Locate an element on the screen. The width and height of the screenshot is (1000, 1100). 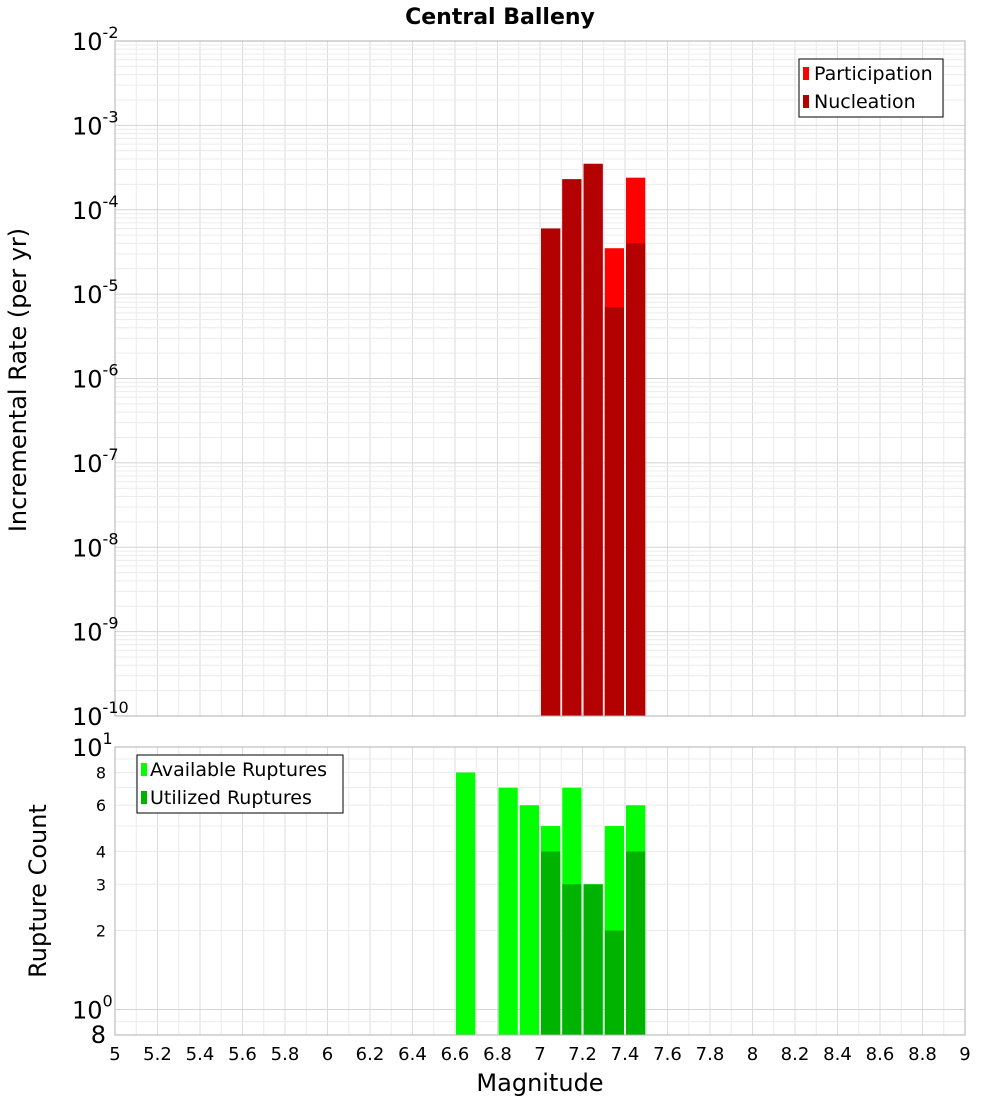
legend-swatch-available is located at coordinates (144, 769).